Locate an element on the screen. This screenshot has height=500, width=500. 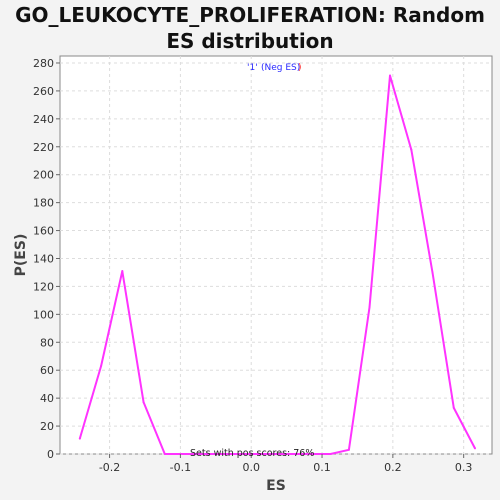
x-tick-label: 0.1 is located at coordinates (322, 467).